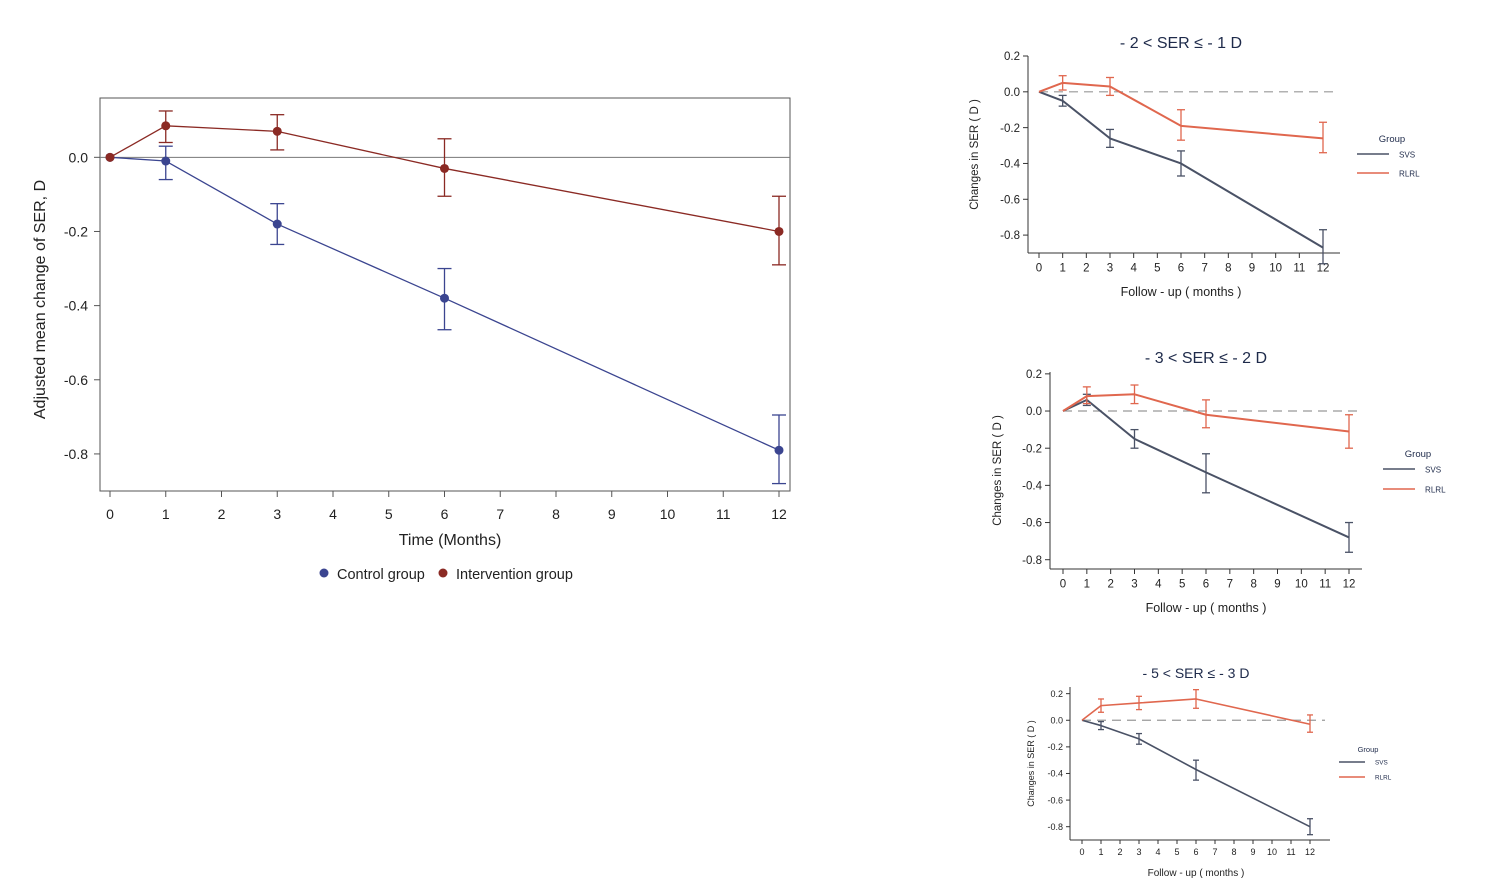 This screenshot has height=887, width=1500. What do you see at coordinates (1206, 358) in the screenshot?
I see `chart-title: - 3 < SER ≤ - 2 D` at bounding box center [1206, 358].